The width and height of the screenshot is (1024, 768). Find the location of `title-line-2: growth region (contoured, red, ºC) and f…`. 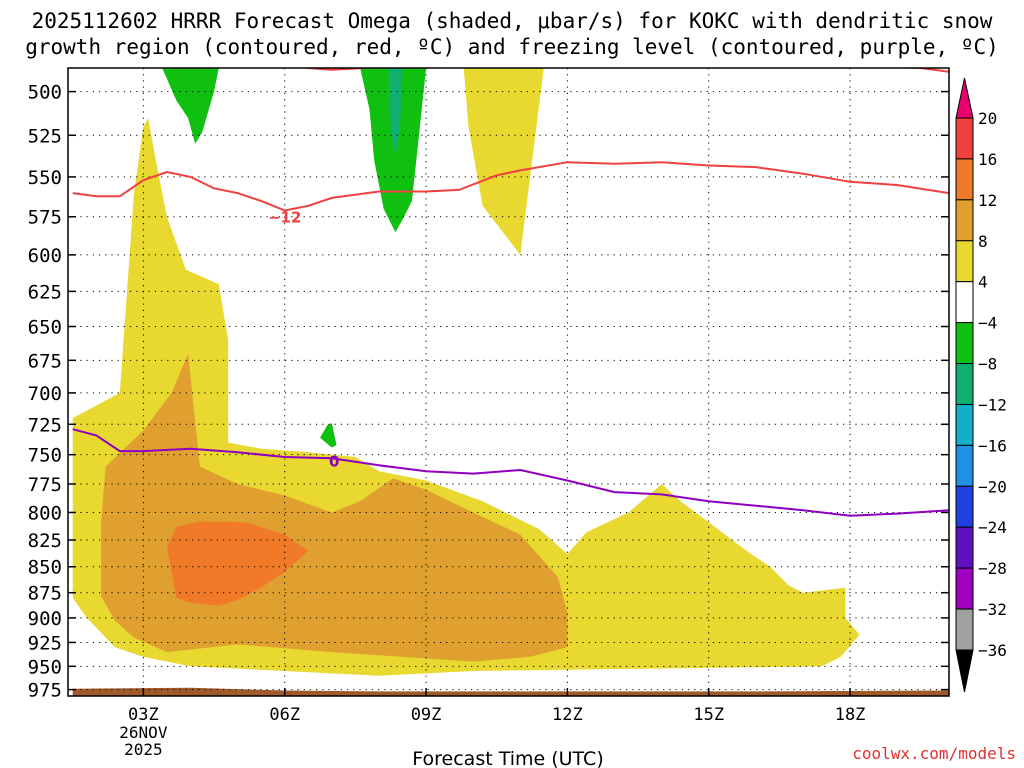

title-line-2: growth region (contoured, red, ºC) and f… is located at coordinates (512, 47).